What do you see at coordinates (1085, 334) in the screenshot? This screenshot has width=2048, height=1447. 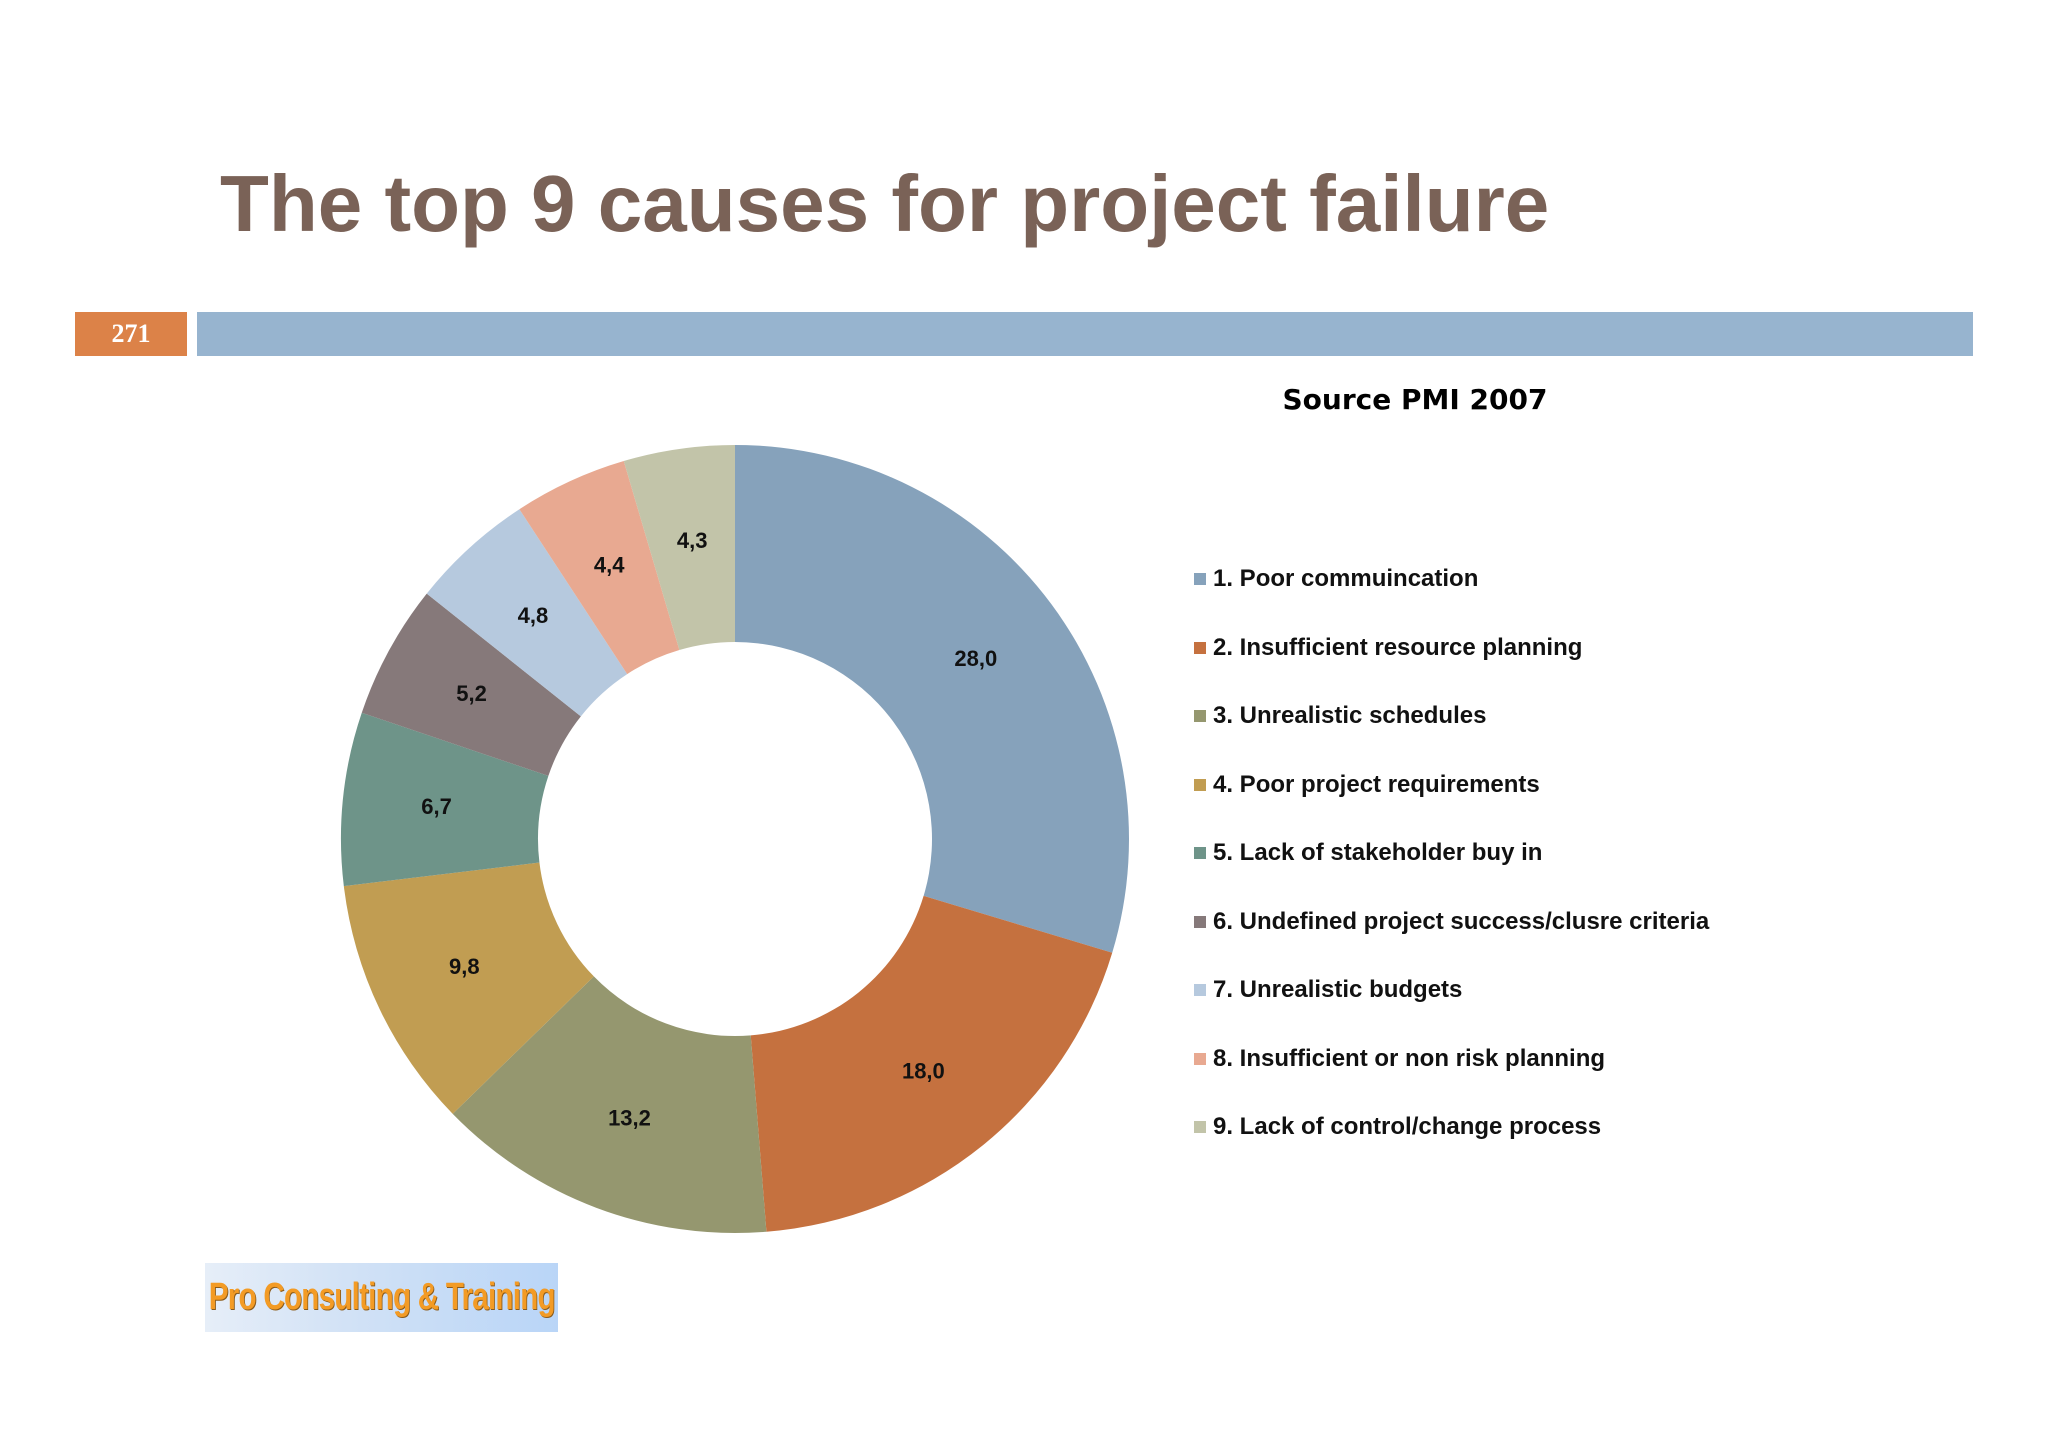 I see `title-divider-bar` at bounding box center [1085, 334].